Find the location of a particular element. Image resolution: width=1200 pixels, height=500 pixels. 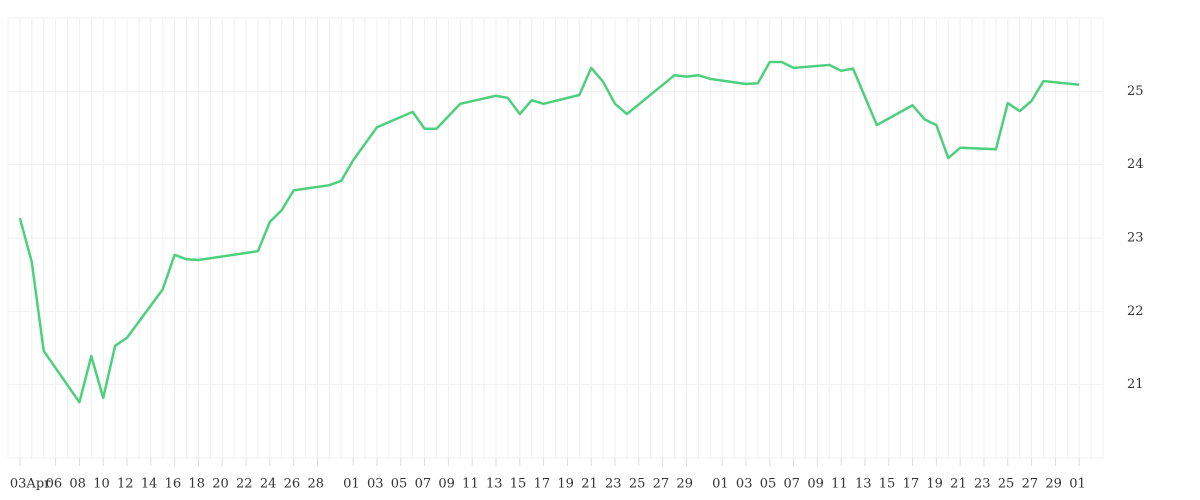

x-tick-label: 28 is located at coordinates (315, 484).